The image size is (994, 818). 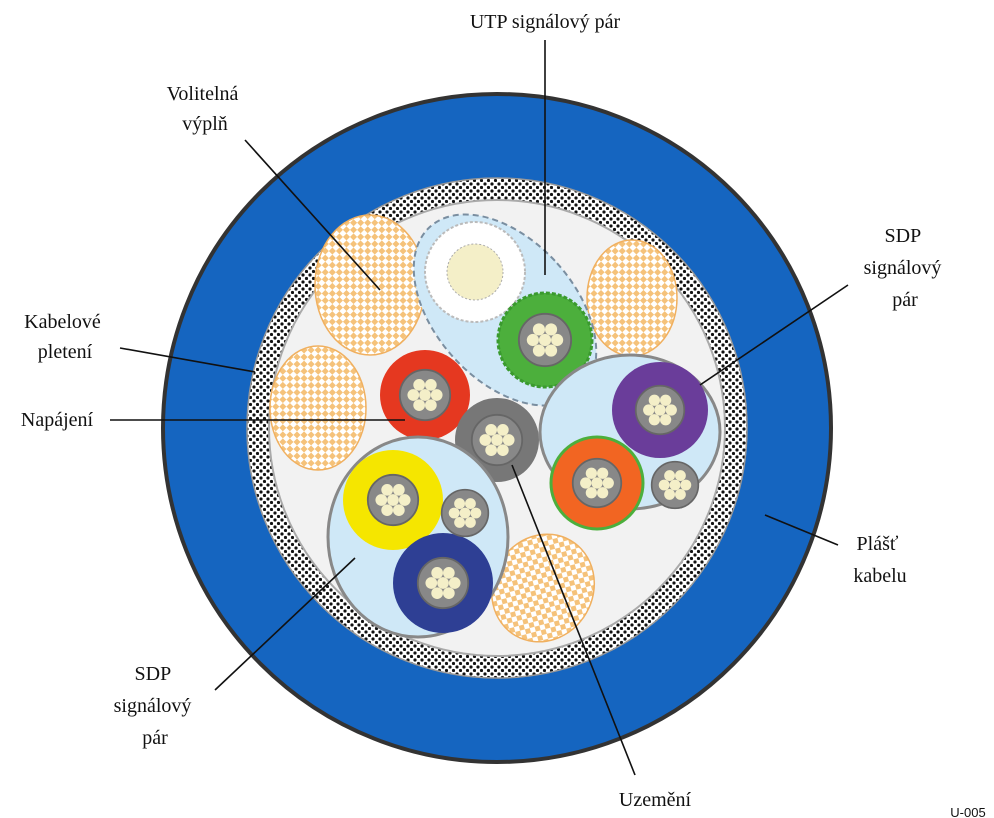 I want to click on label-braid: Kabelové pletení, so click(x=65, y=337).